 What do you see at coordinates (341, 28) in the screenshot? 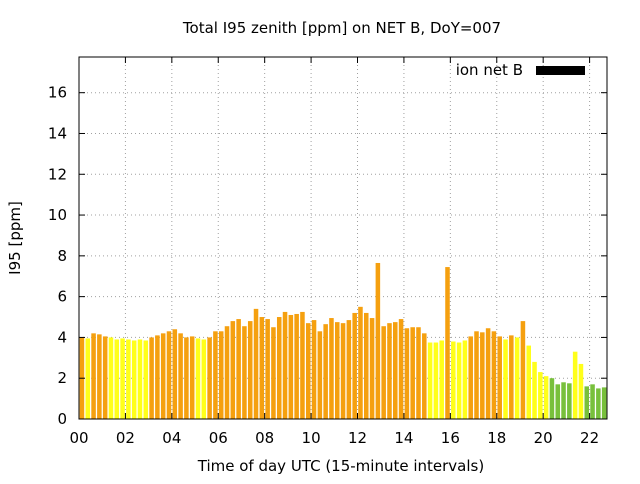
I see `chart-title: Total I95 zenith [ppm] on NET B, DoY=007` at bounding box center [341, 28].